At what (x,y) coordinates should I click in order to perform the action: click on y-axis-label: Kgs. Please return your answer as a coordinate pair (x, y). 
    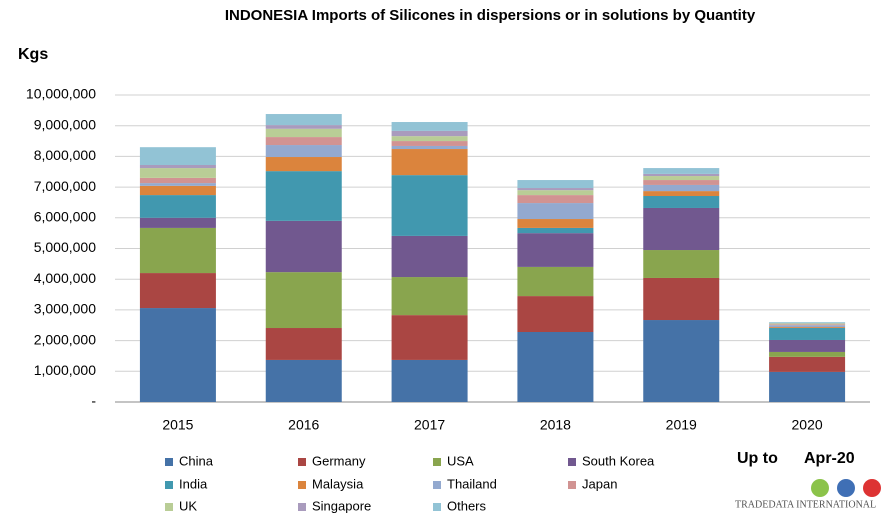
    Looking at the image, I should click on (33, 54).